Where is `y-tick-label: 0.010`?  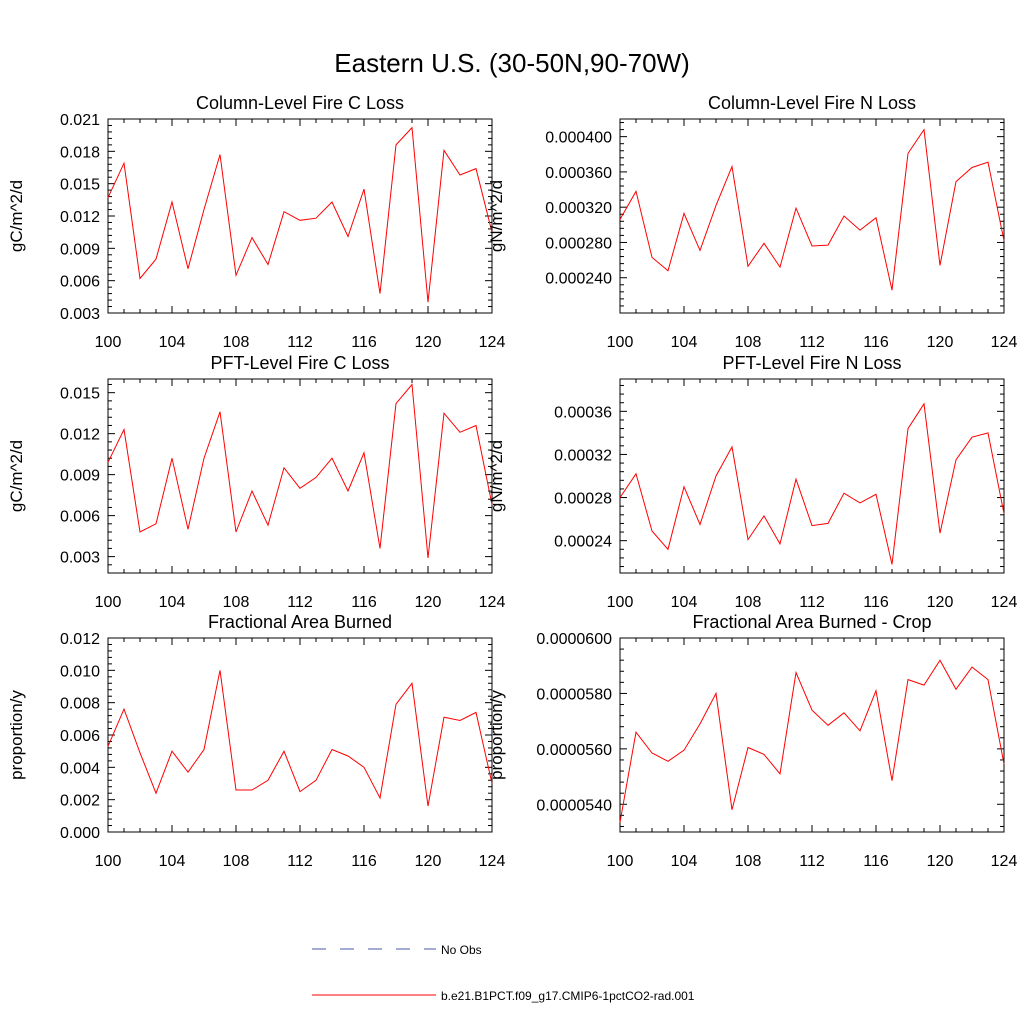
y-tick-label: 0.010 is located at coordinates (80, 671).